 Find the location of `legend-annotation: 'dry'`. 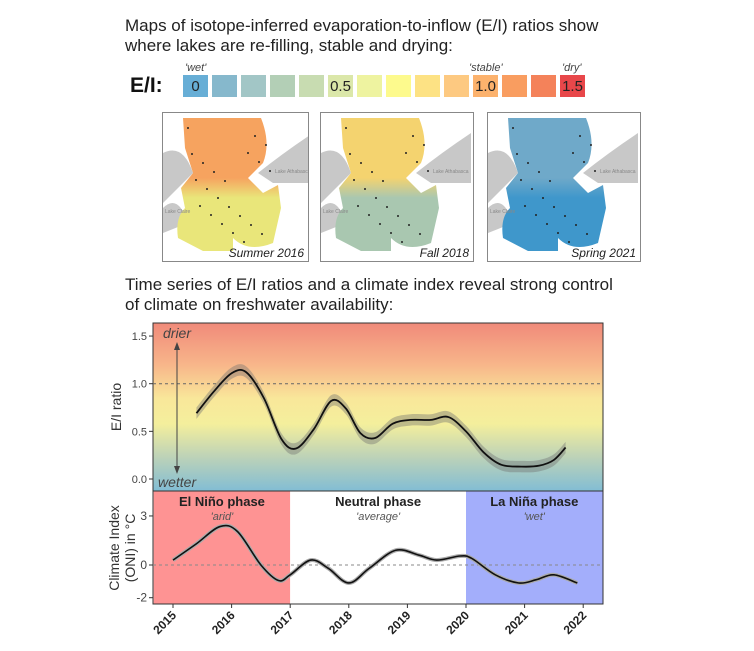

legend-annotation: 'dry' is located at coordinates (572, 68).